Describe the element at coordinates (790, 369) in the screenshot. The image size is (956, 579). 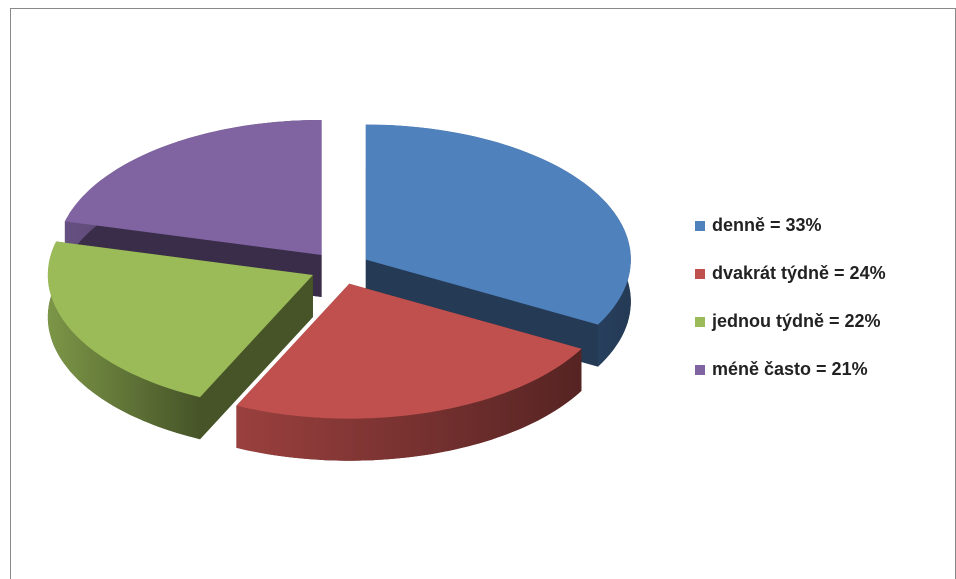
I see `legend-label: méně často = 21%` at that location.